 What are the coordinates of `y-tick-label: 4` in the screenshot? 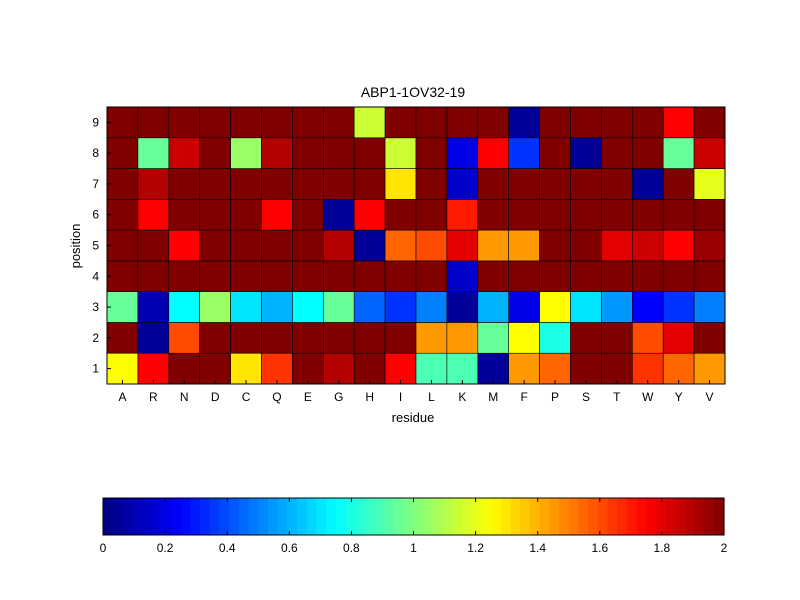 It's located at (95, 276).